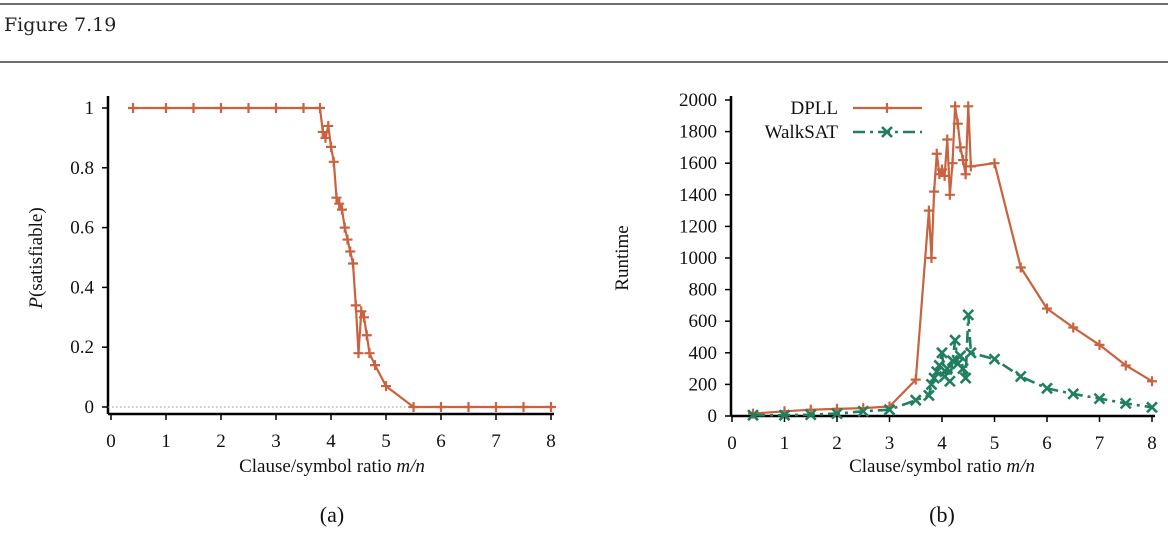 Image resolution: width=1168 pixels, height=546 pixels. Describe the element at coordinates (584, 62) in the screenshot. I see `bottom-rule` at that location.